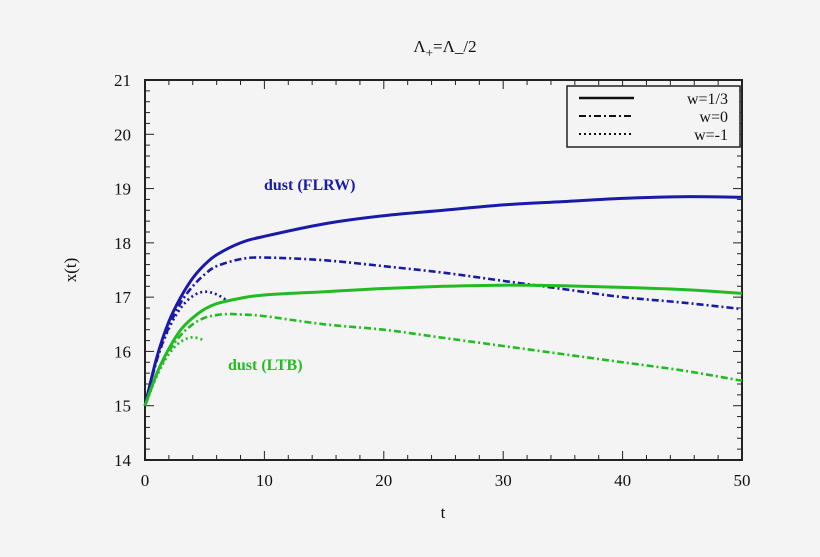 Image resolution: width=820 pixels, height=557 pixels. What do you see at coordinates (70, 270) in the screenshot?
I see `y-axis-label: x(t)` at bounding box center [70, 270].